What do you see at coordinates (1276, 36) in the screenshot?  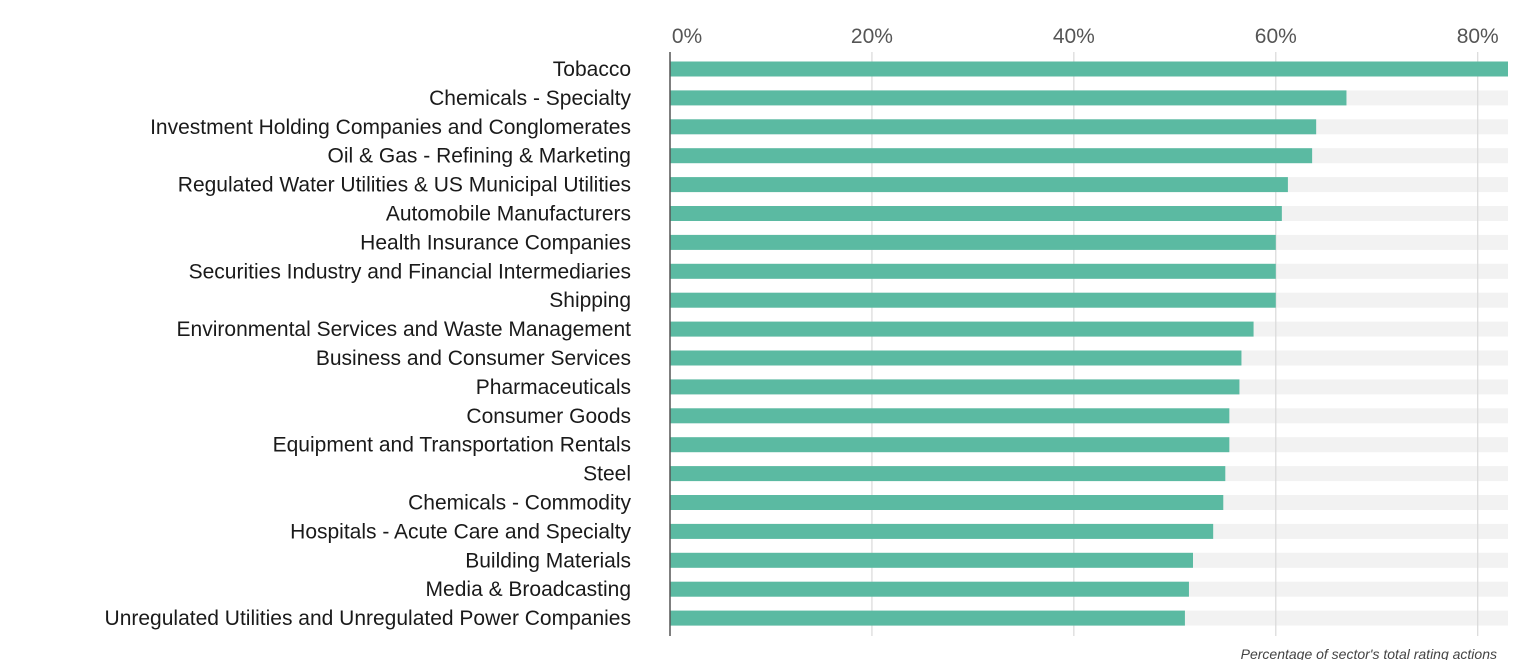 I see `x-tick-label: 60%` at bounding box center [1276, 36].